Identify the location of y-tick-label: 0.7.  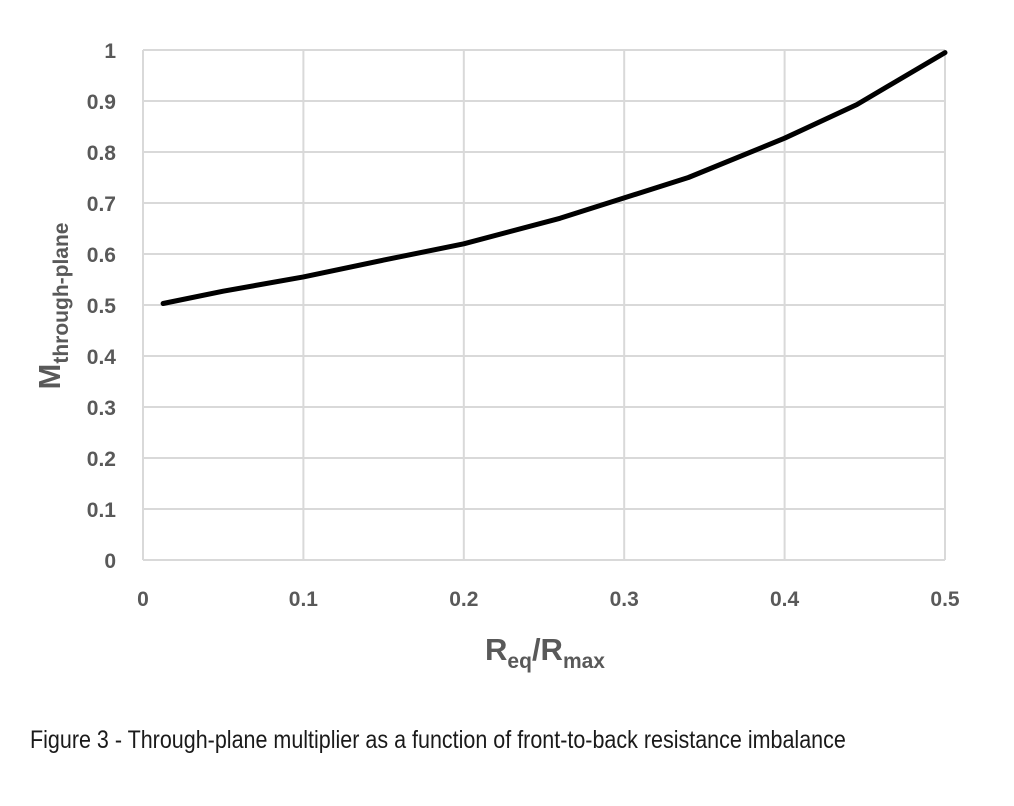
(101, 204).